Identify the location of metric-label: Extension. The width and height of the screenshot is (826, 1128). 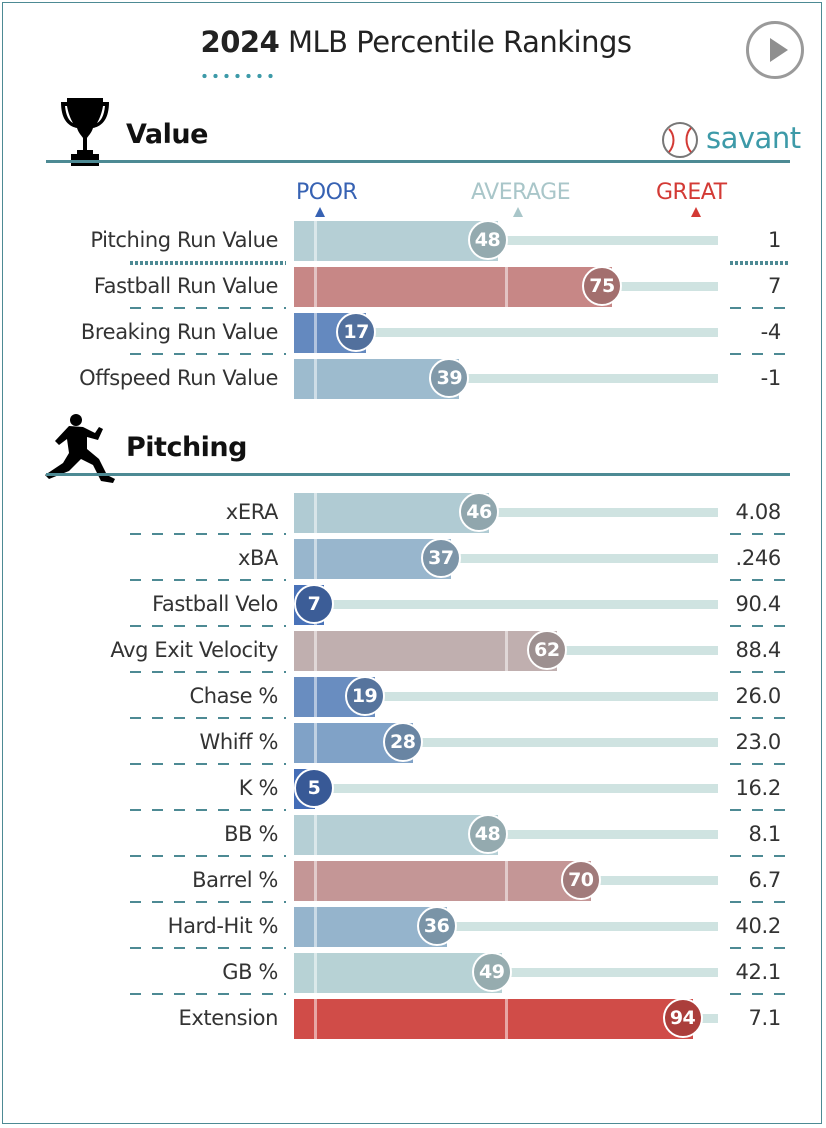
(228, 1018).